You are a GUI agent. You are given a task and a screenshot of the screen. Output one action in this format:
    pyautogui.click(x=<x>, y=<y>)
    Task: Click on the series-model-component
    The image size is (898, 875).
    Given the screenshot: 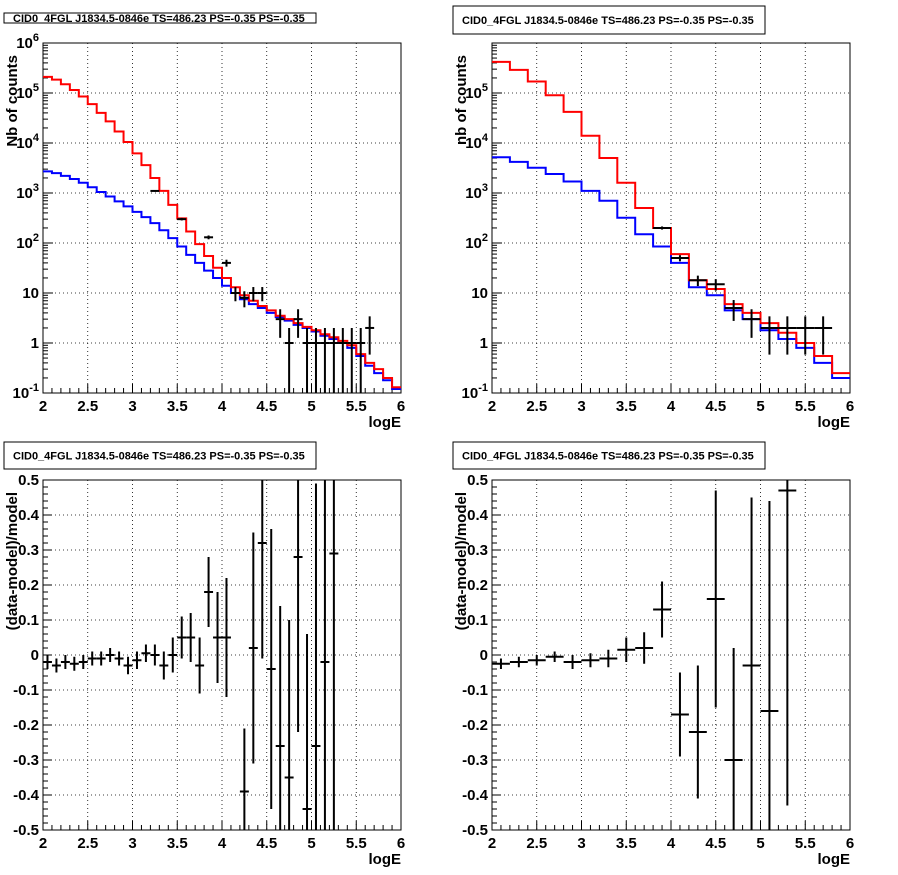 What is the action you would take?
    pyautogui.click(x=222, y=280)
    